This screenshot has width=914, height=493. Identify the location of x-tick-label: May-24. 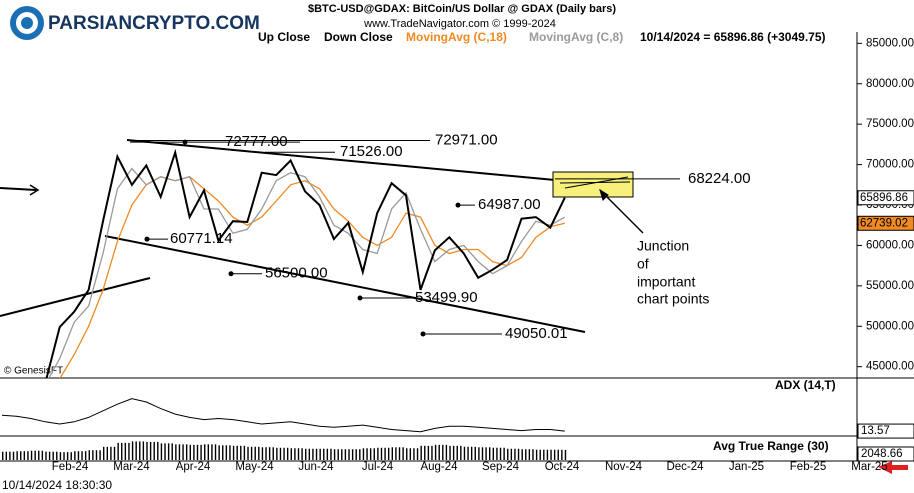
(254, 467).